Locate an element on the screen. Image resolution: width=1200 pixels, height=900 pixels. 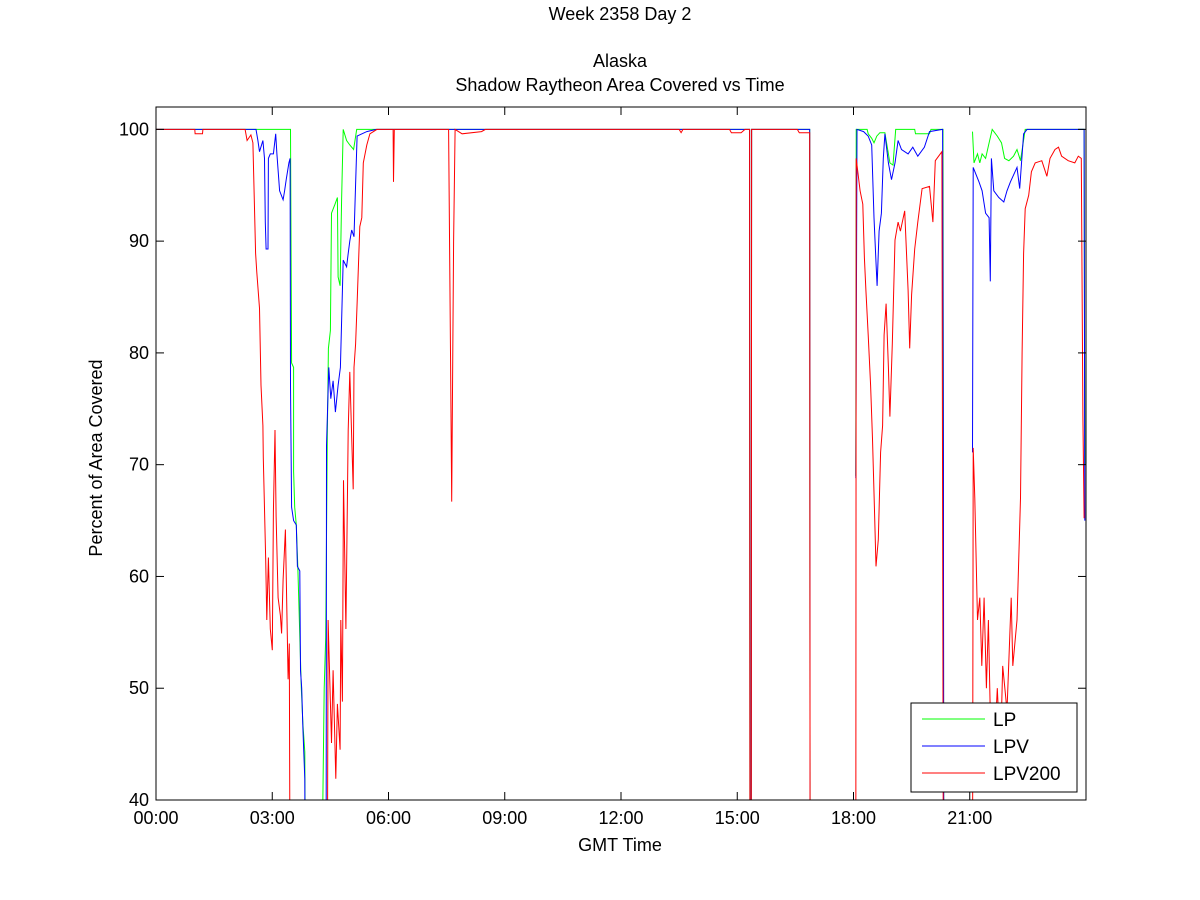
y-tick-label: 50 is located at coordinates (139, 688).